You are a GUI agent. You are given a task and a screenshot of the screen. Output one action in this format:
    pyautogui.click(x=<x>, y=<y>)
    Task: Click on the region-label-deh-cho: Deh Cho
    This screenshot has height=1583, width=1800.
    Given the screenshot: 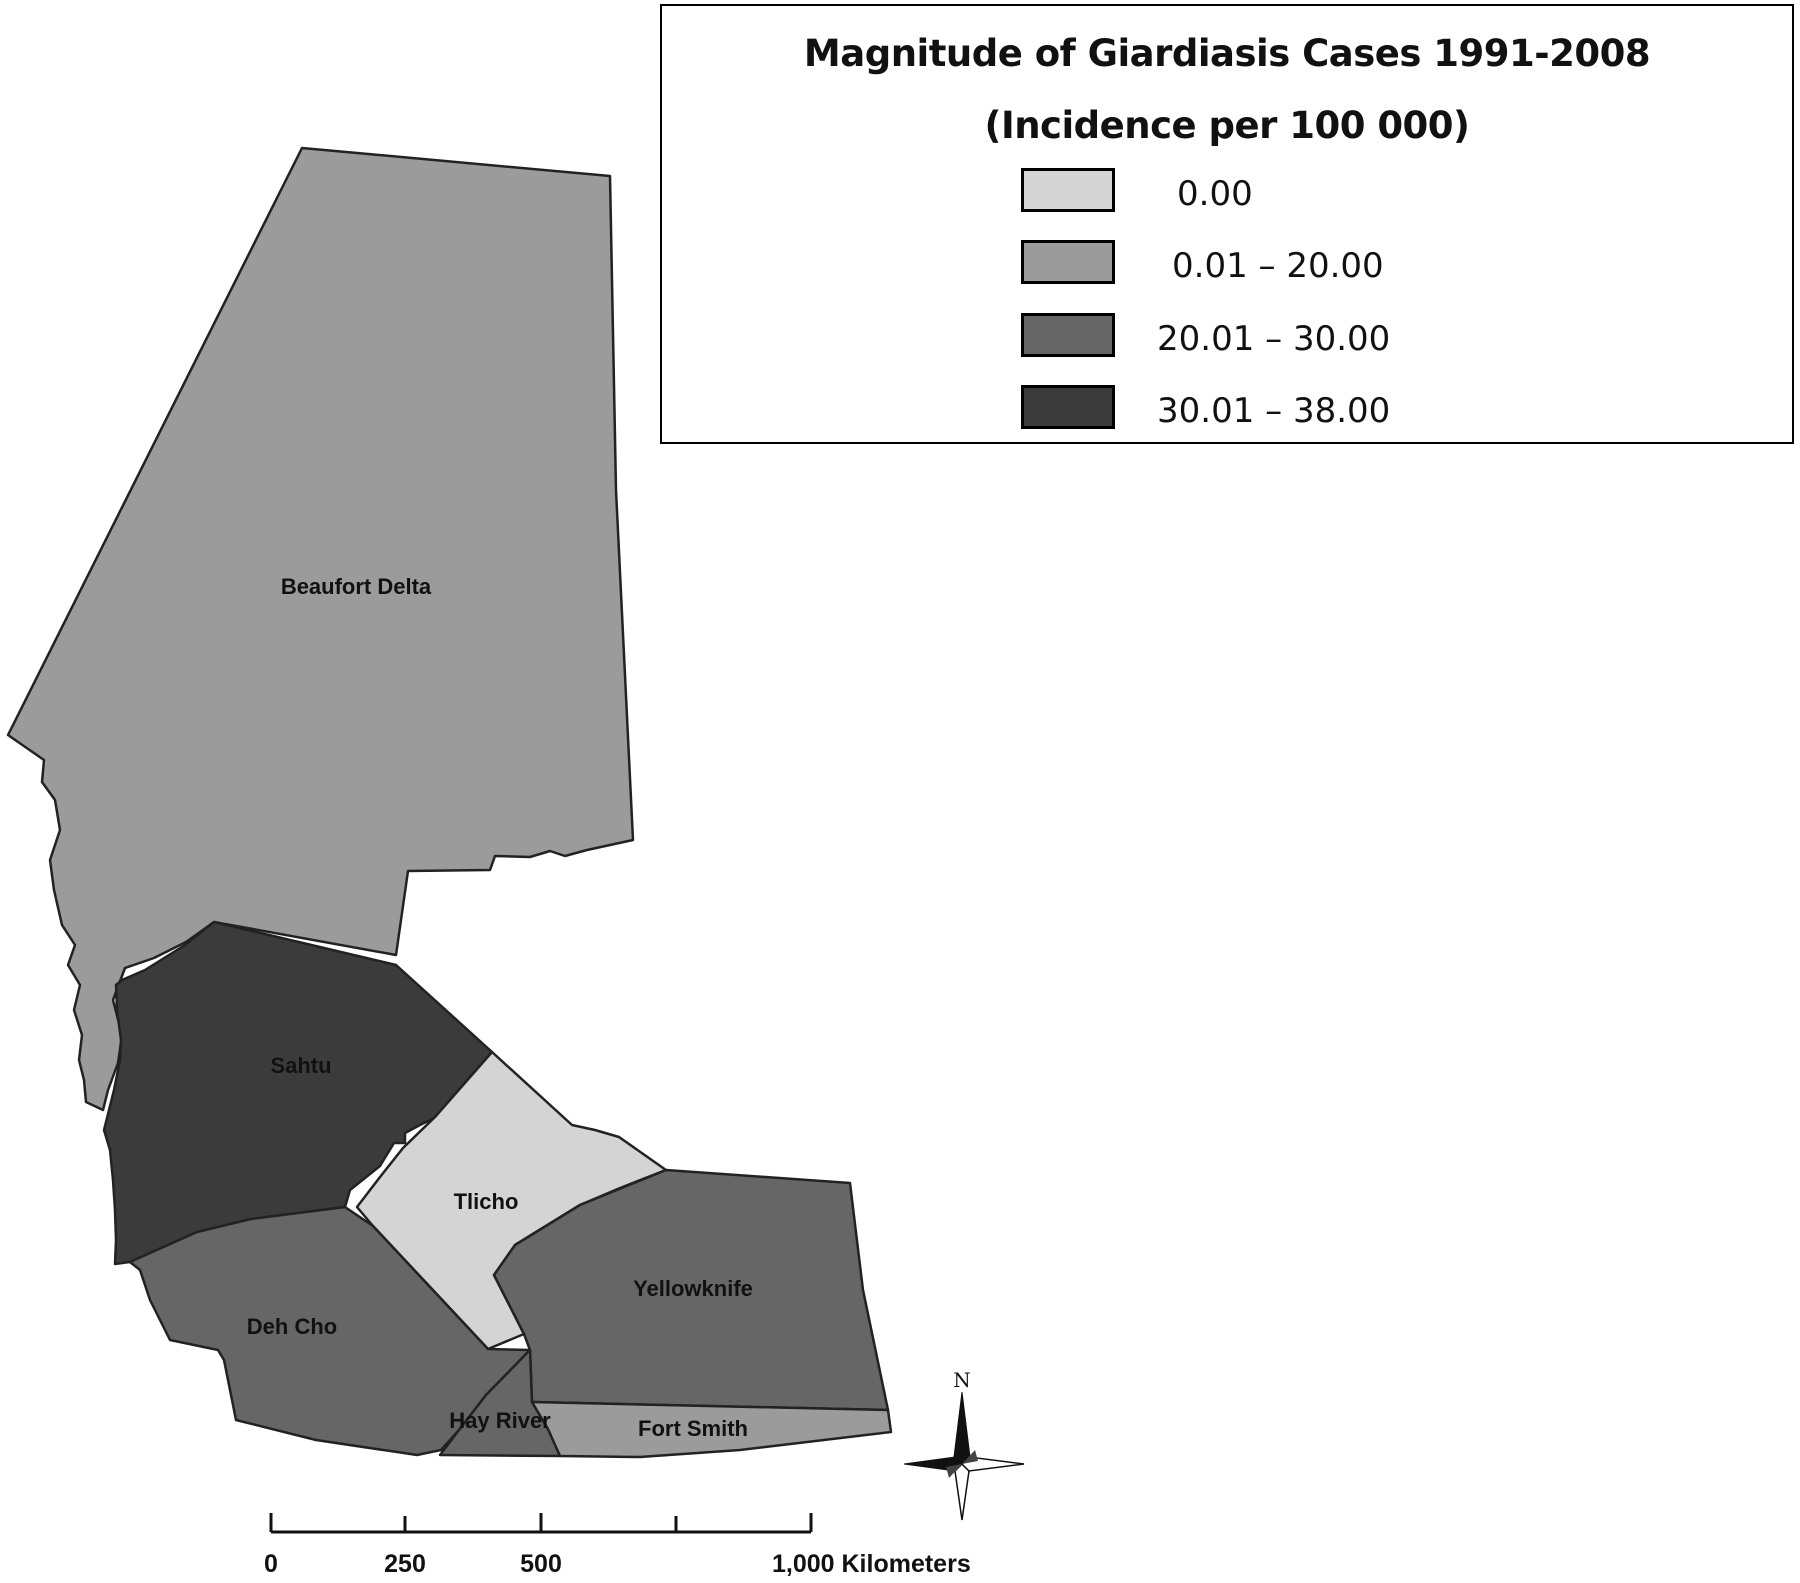 What is the action you would take?
    pyautogui.click(x=292, y=1326)
    